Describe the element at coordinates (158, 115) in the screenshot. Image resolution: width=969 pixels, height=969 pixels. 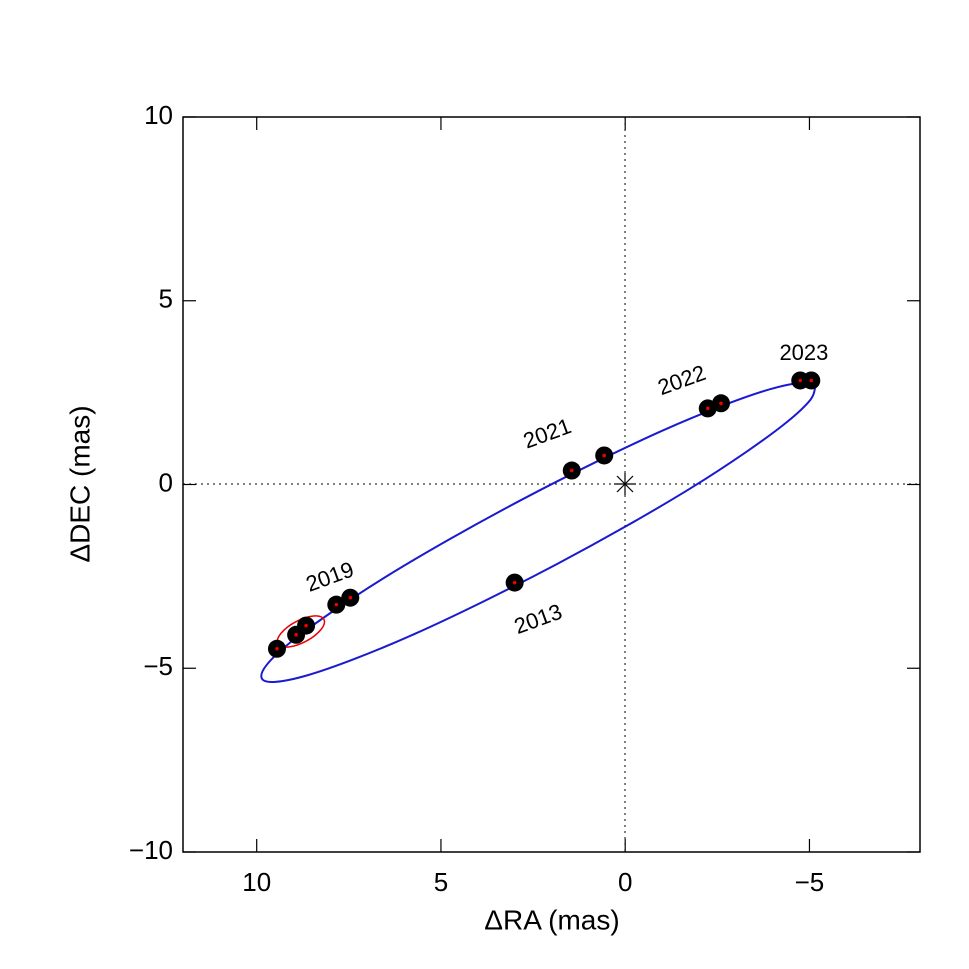
I see `y-tick-label: 10` at that location.